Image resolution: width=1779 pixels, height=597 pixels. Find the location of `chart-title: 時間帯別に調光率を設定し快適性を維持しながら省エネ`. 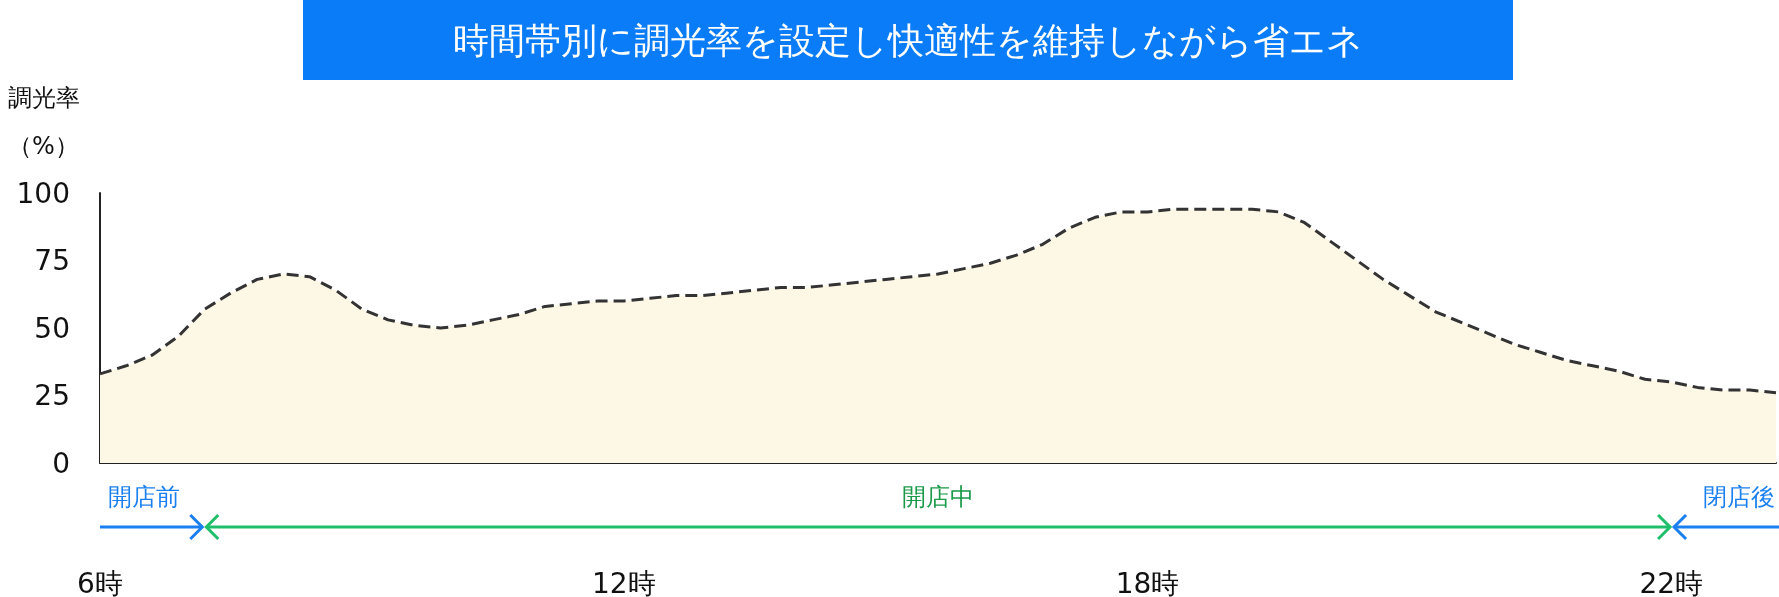

chart-title: 時間帯別に調光率を設定し快適性を維持しながら省エネ is located at coordinates (908, 40).